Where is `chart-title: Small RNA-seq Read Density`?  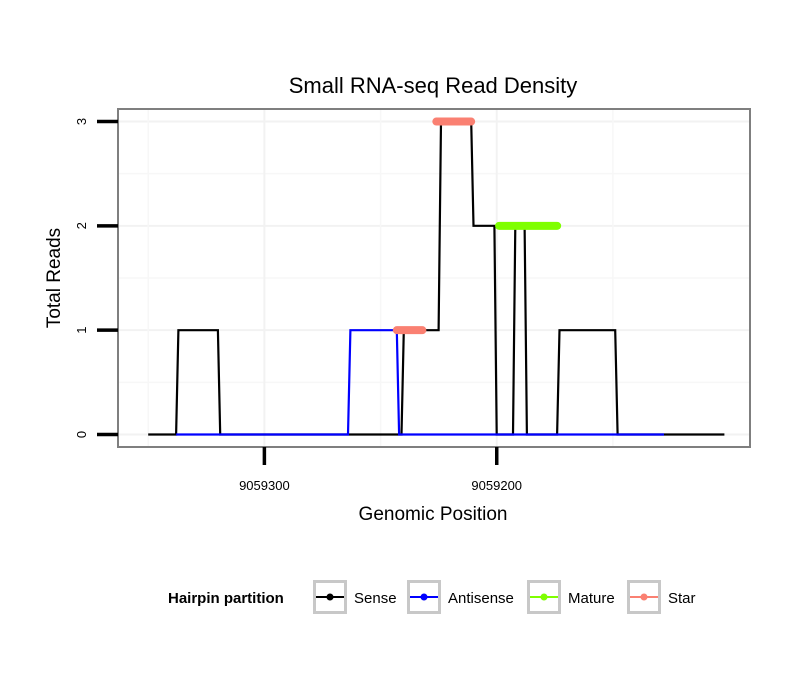 chart-title: Small RNA-seq Read Density is located at coordinates (433, 85).